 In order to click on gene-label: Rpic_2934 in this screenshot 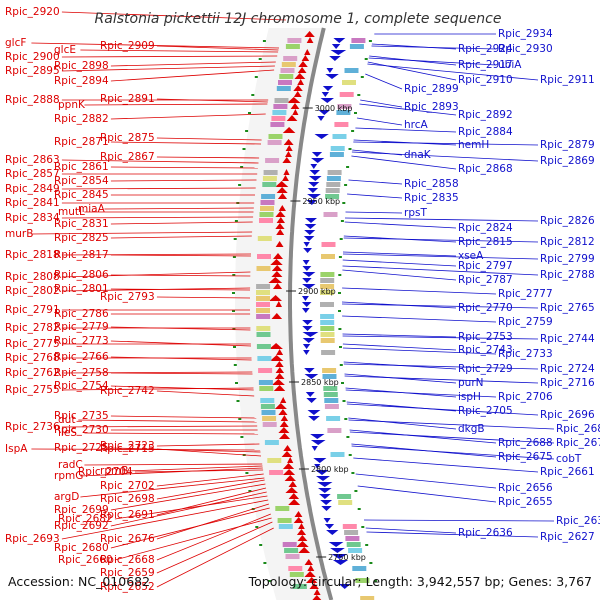, I will do `click(525, 34)`.